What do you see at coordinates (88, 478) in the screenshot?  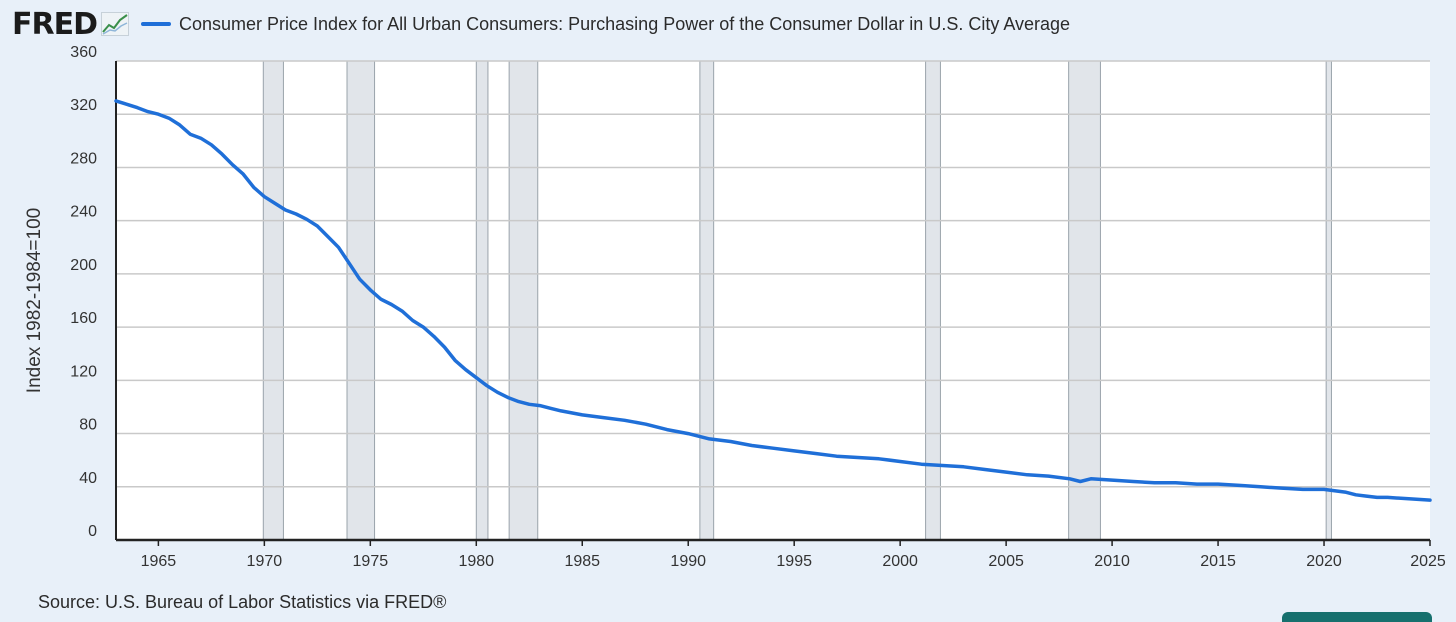 I see `y-tick-label: 40` at bounding box center [88, 478].